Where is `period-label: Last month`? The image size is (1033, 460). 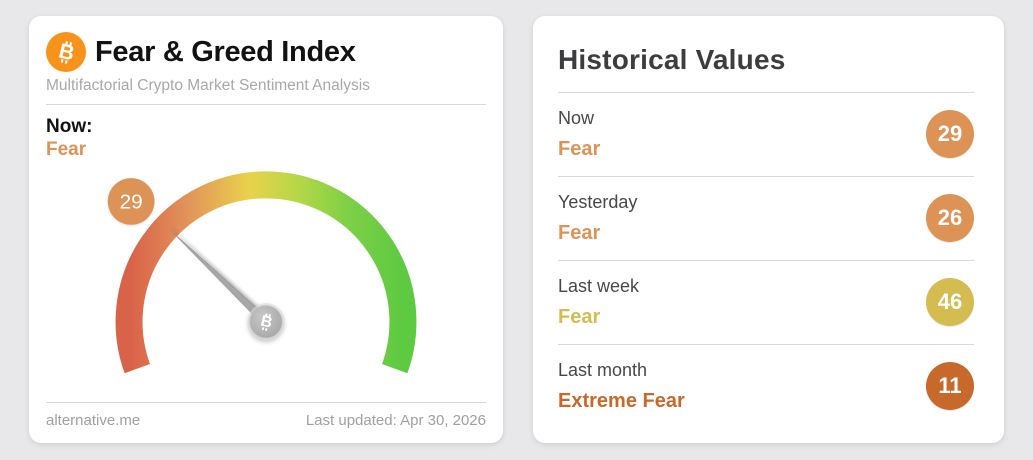 period-label: Last month is located at coordinates (603, 370).